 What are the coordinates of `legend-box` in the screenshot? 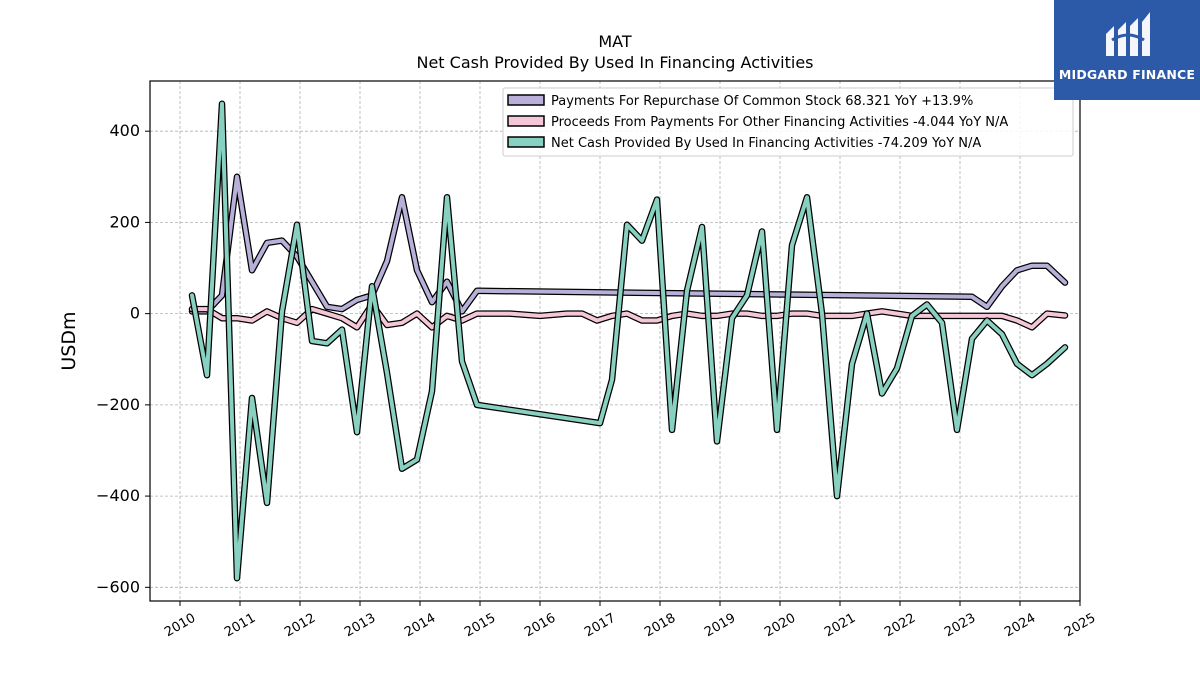 It's located at (788, 122).